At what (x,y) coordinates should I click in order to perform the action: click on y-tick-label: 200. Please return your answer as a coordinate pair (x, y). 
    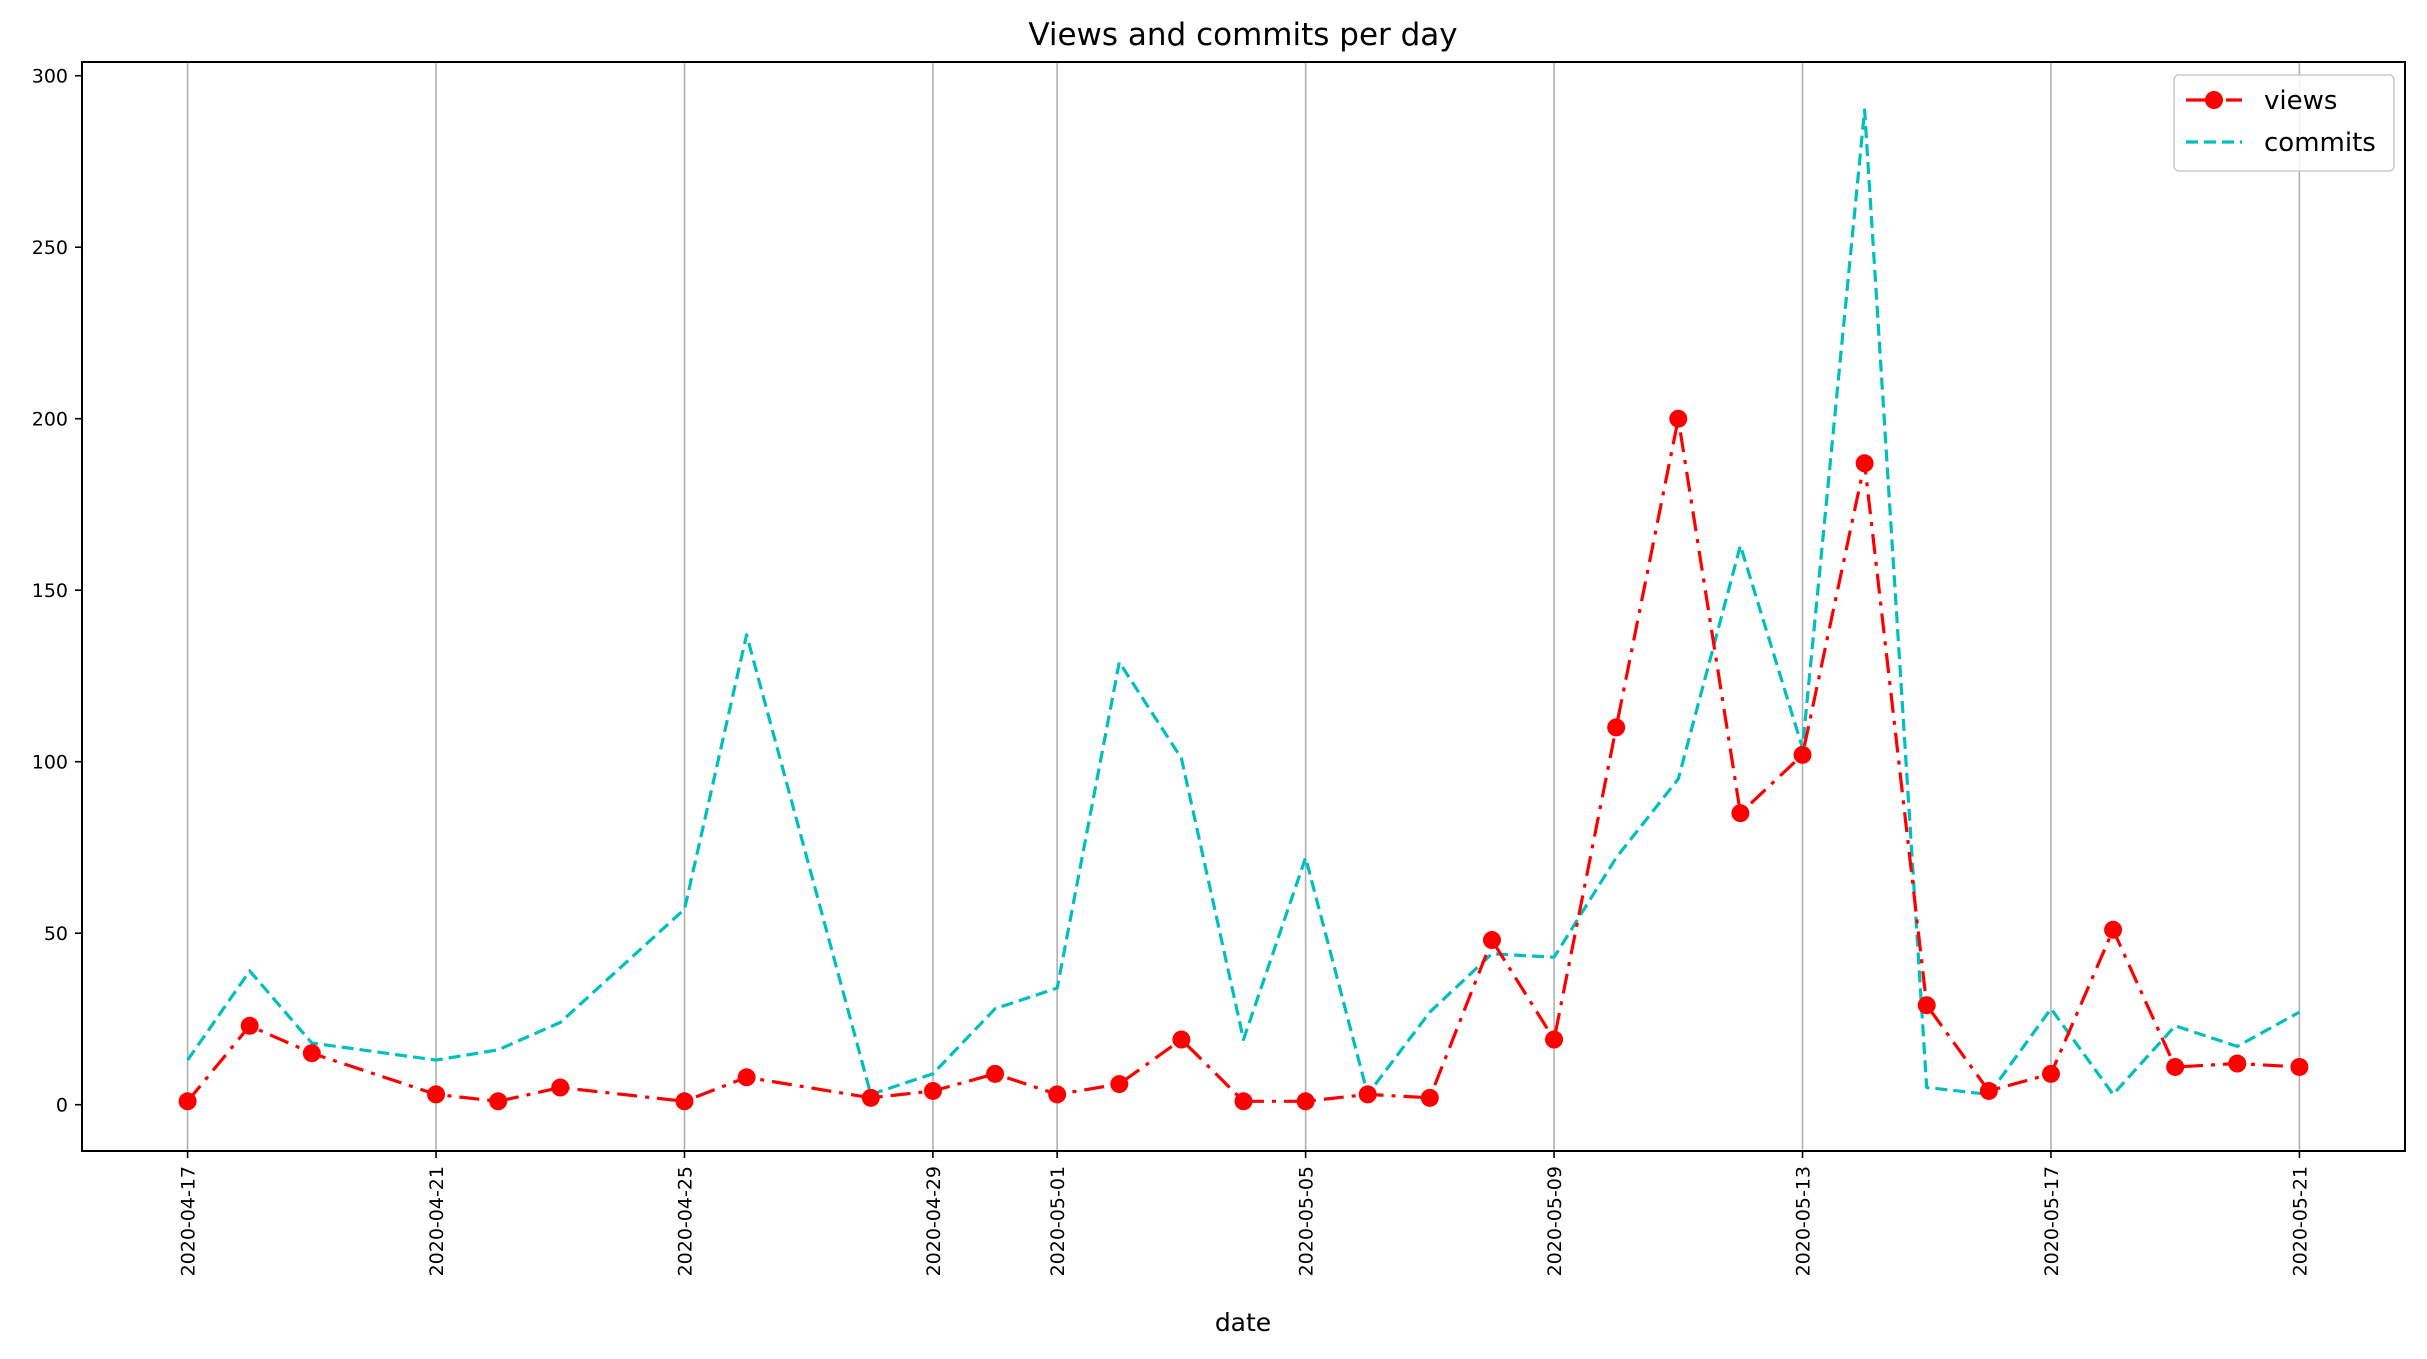
    Looking at the image, I should click on (50, 420).